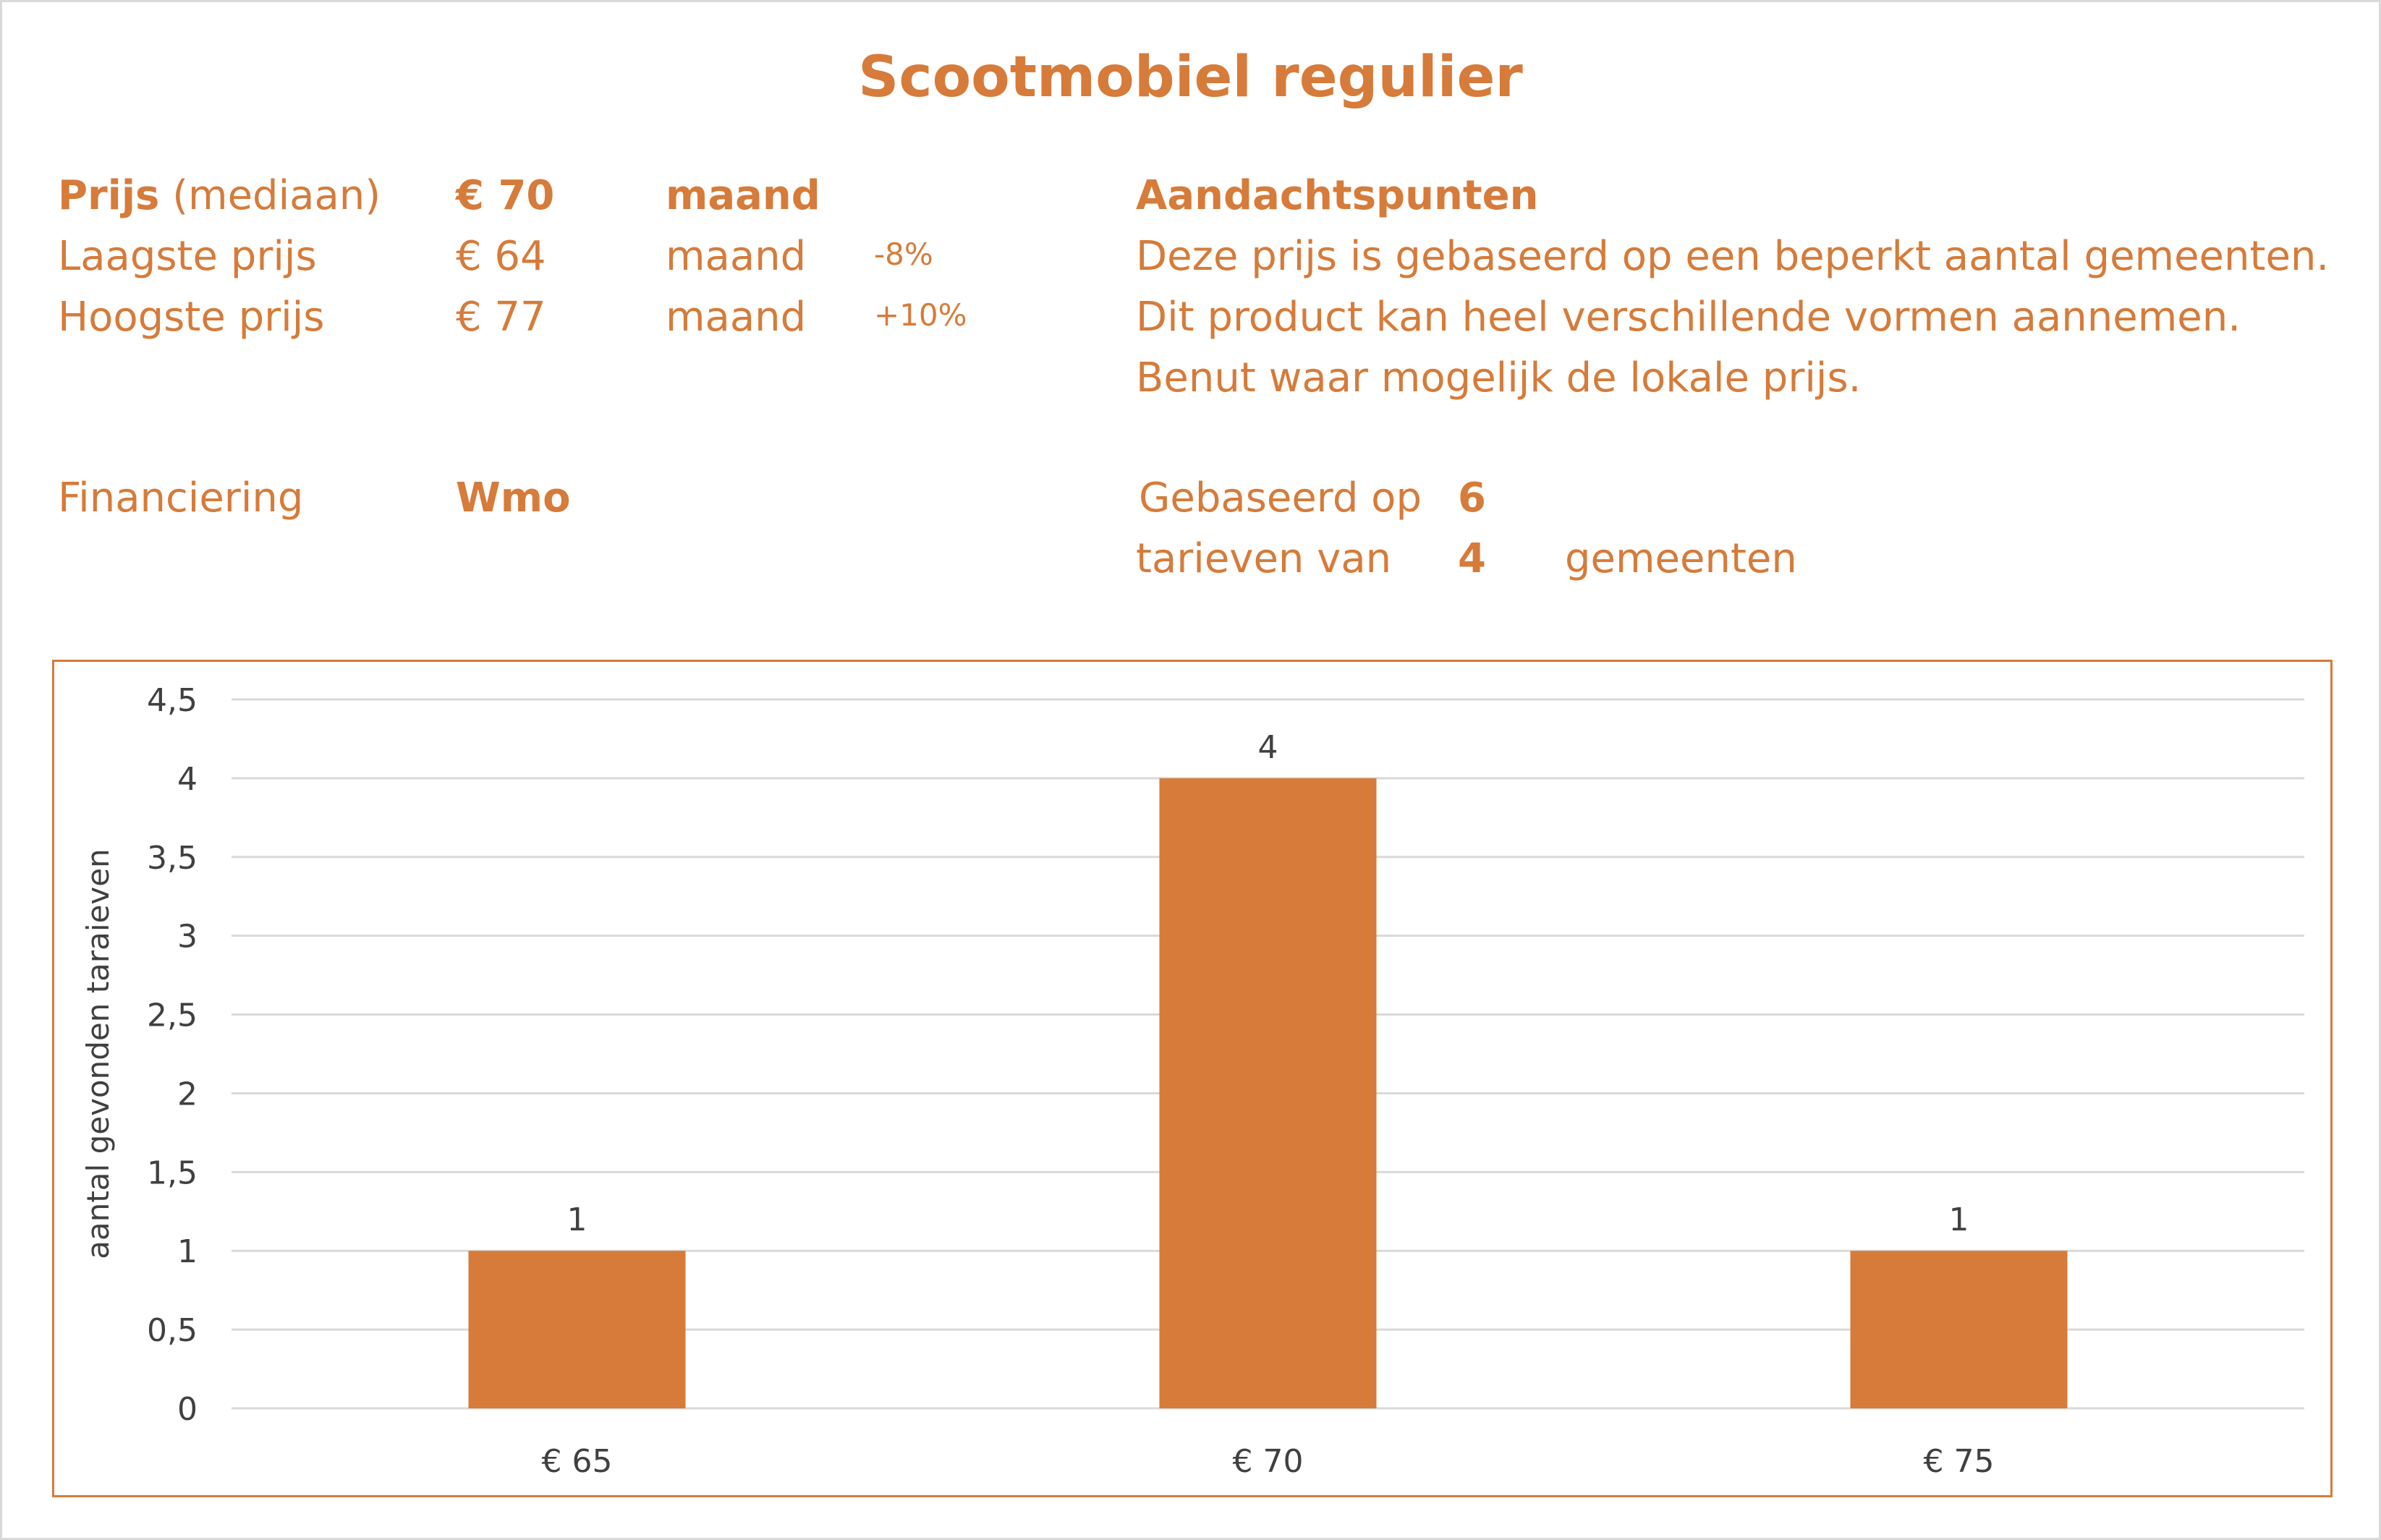  What do you see at coordinates (172, 1015) in the screenshot?
I see `y-tick-label: 2,5` at bounding box center [172, 1015].